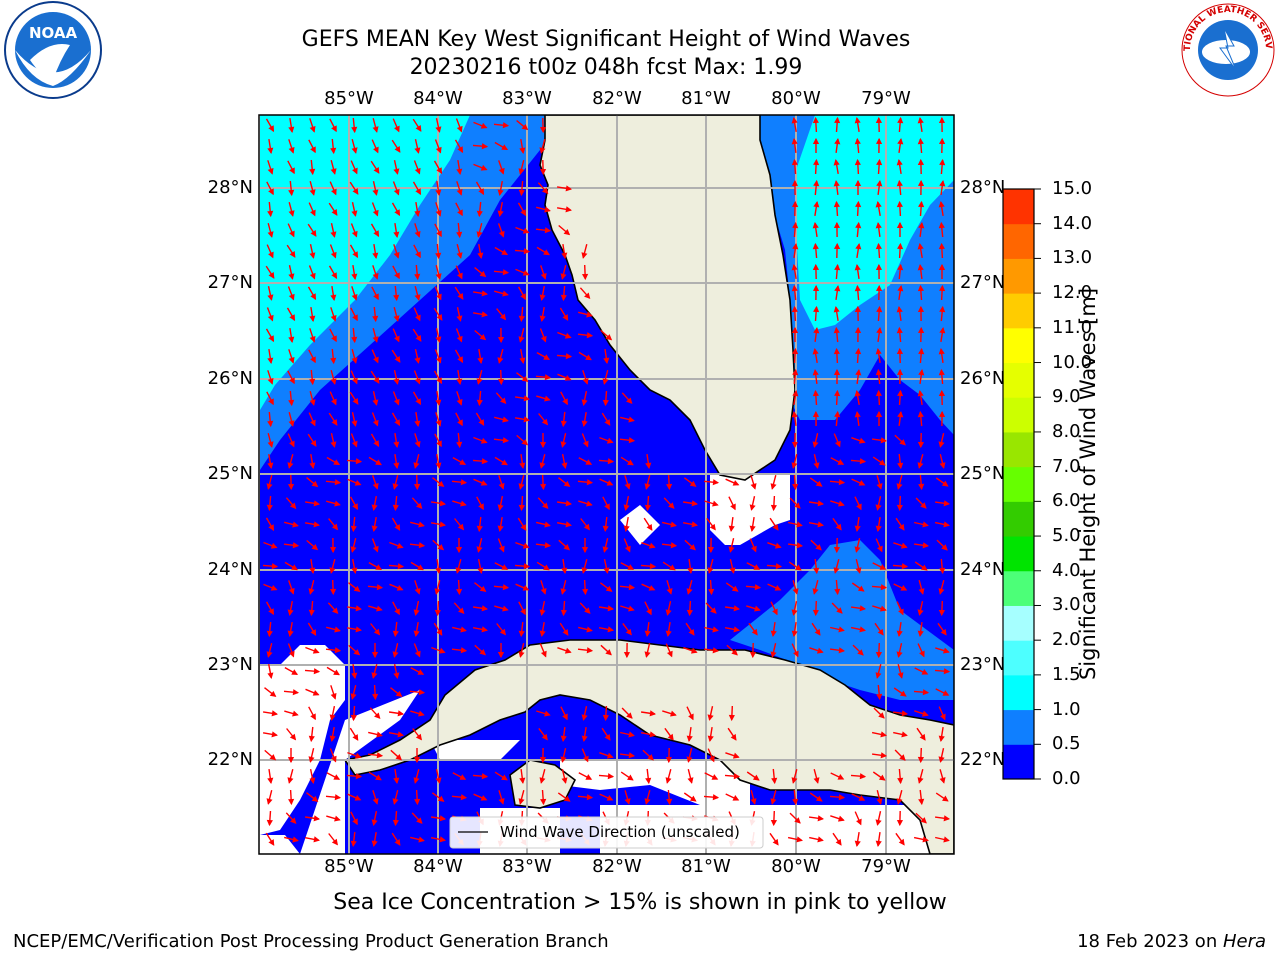 The image size is (1280, 960). Describe the element at coordinates (886, 98) in the screenshot. I see `lon-tick-label-top: 79°W` at that location.